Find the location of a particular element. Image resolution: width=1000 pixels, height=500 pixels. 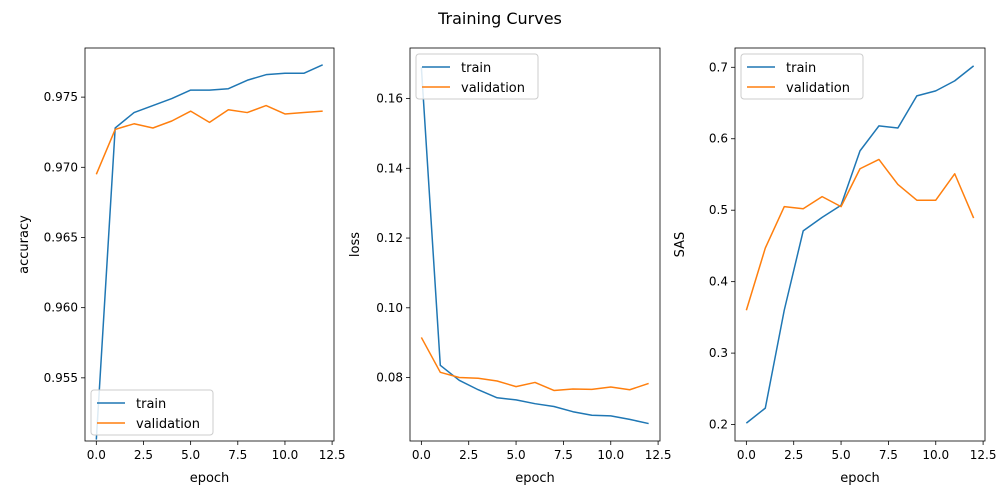

y-axis-label: SAS is located at coordinates (680, 245).